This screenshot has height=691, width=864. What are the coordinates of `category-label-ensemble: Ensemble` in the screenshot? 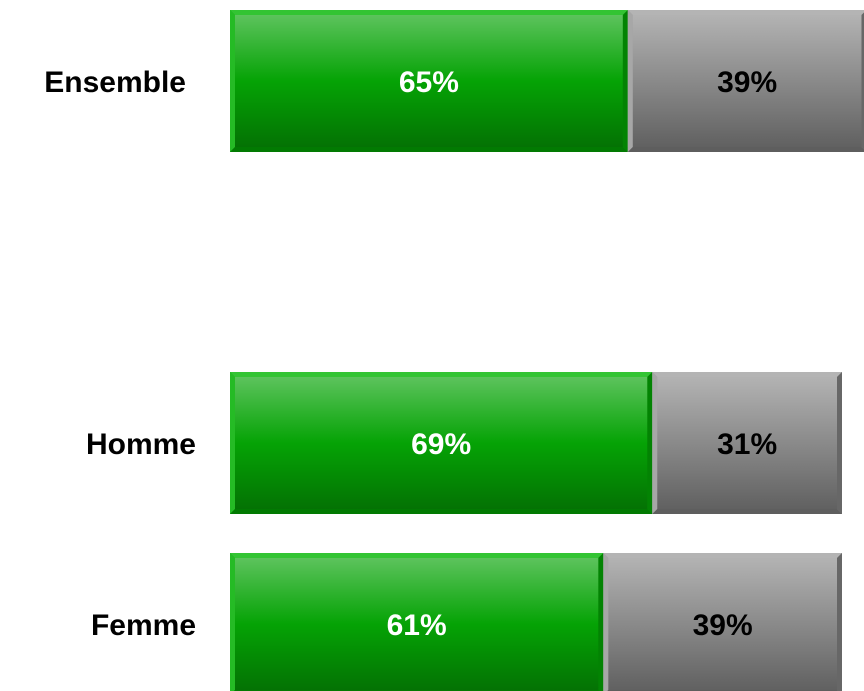 It's located at (115, 82).